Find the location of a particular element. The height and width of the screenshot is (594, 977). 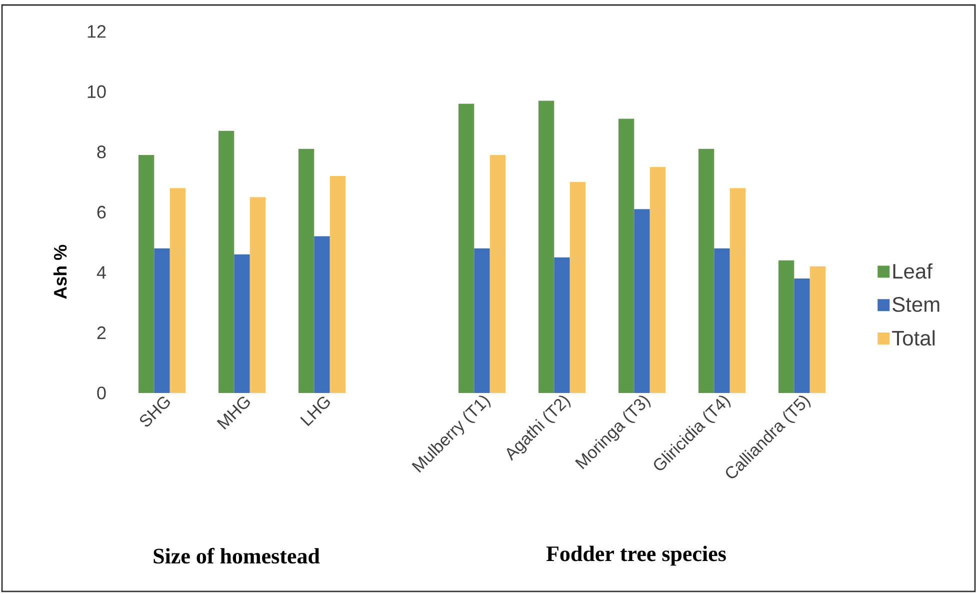

y-tick-label: 8 is located at coordinates (101, 152).